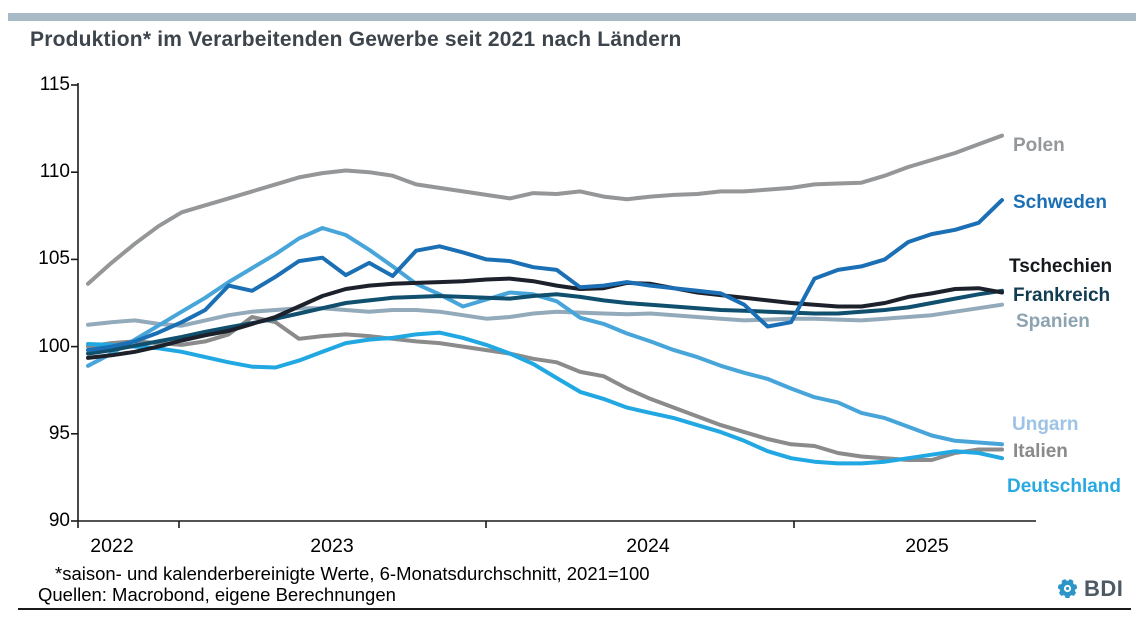  Describe the element at coordinates (1045, 425) in the screenshot. I see `series-label-ungarn: Ungarn` at that location.